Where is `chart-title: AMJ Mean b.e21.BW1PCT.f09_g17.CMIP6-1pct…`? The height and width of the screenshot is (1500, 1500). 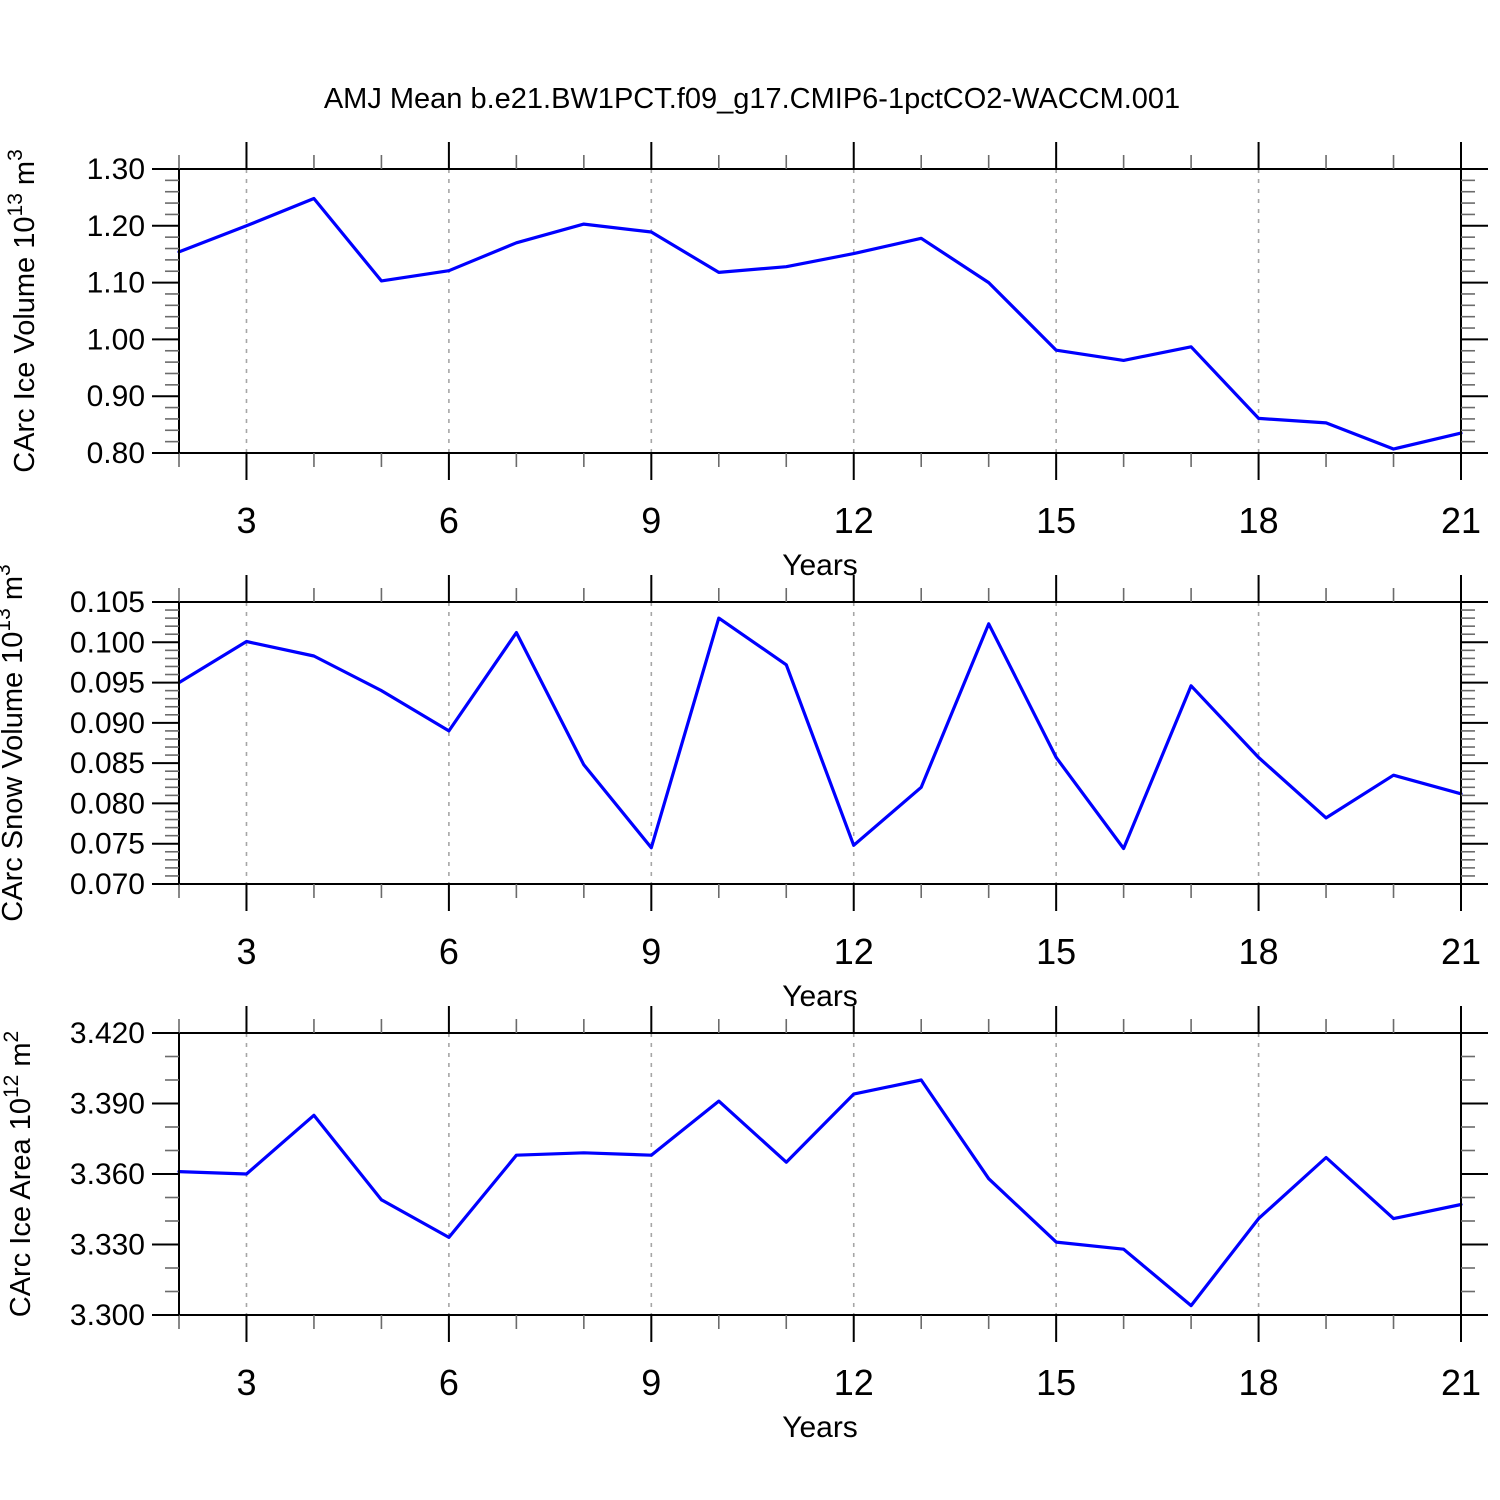 chart-title: AMJ Mean b.e21.BW1PCT.f09_g17.CMIP6-1pct… is located at coordinates (752, 99).